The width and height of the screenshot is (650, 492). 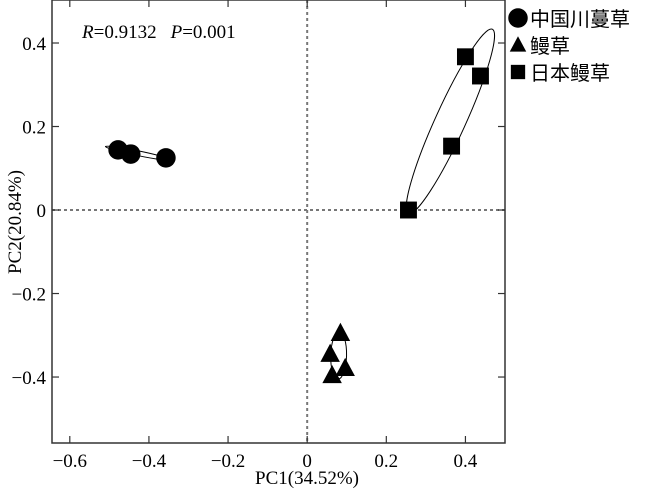 I want to click on x-tick-label: −0.2, so click(x=228, y=461).